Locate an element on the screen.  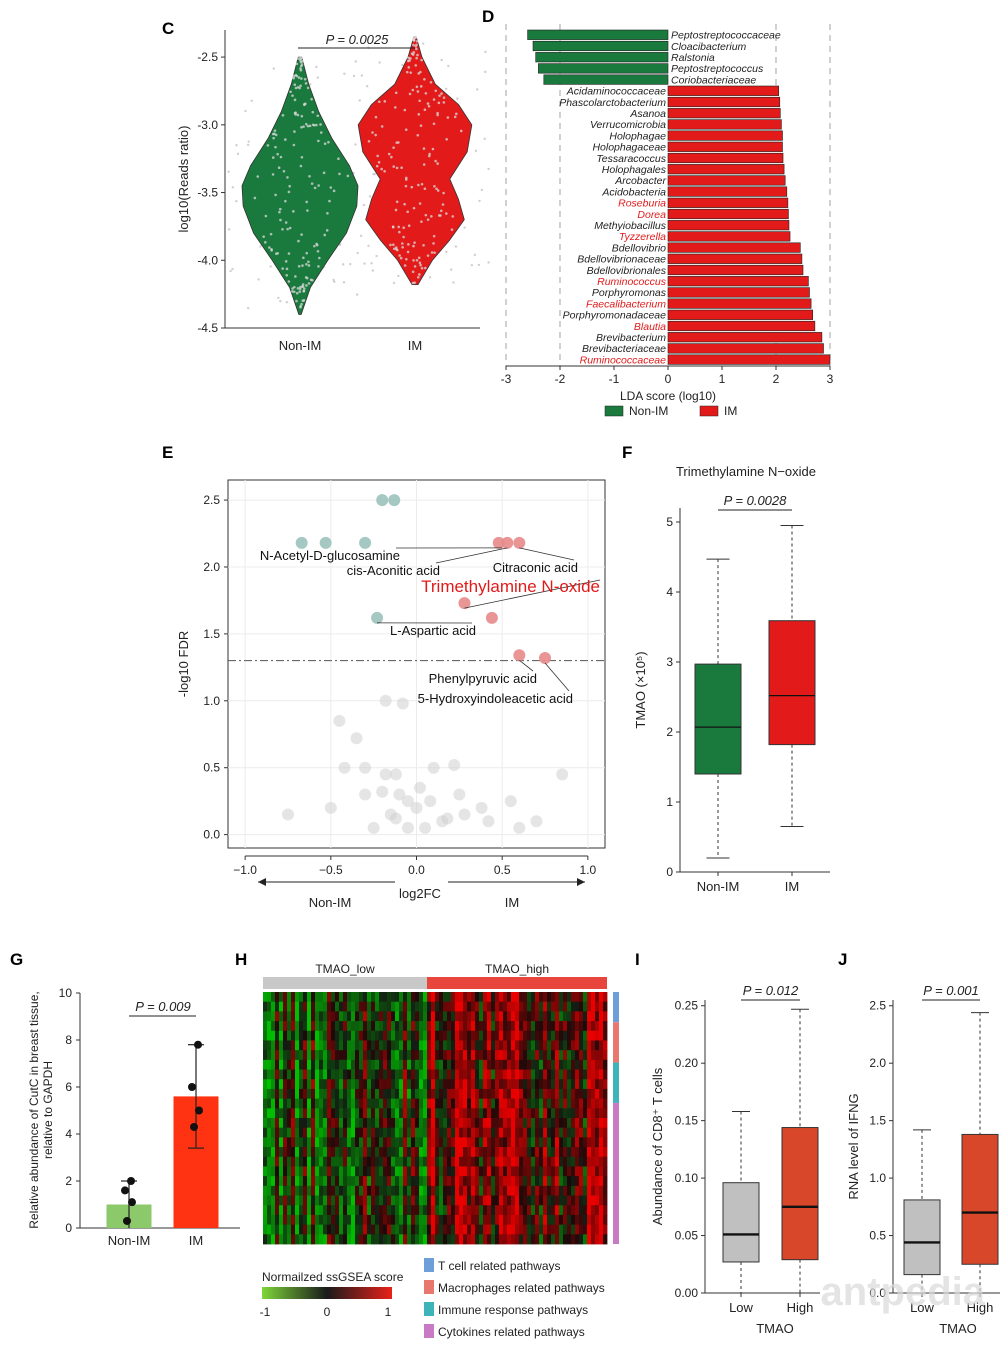
y-tick-label: -3.5 is located at coordinates (207, 193).